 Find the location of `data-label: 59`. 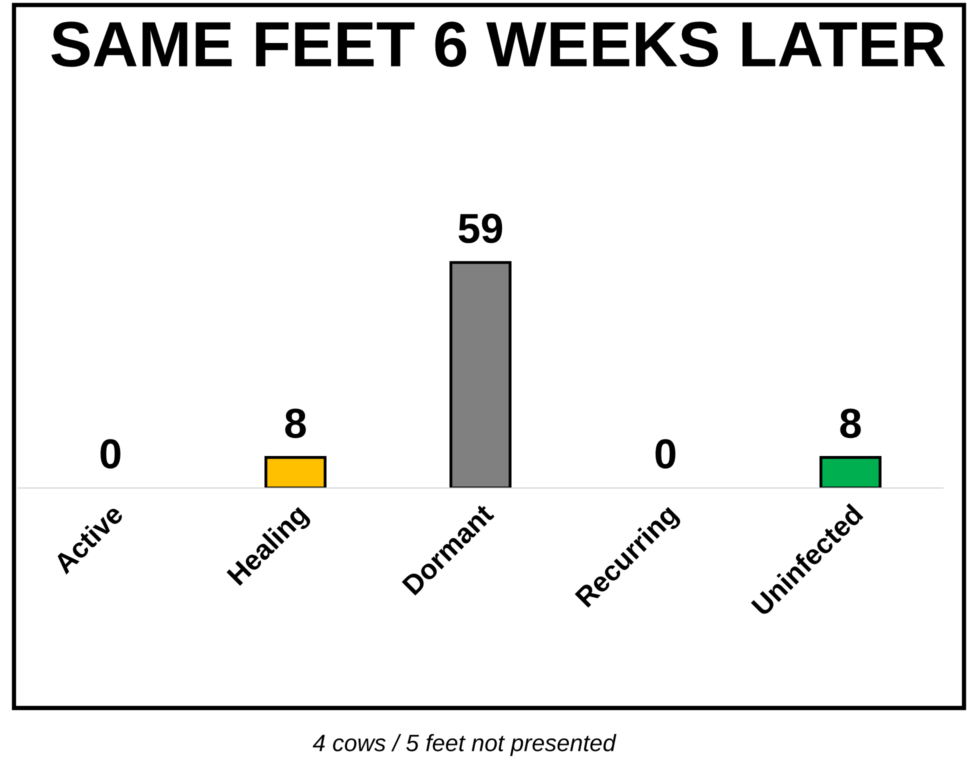

data-label: 59 is located at coordinates (480, 229).